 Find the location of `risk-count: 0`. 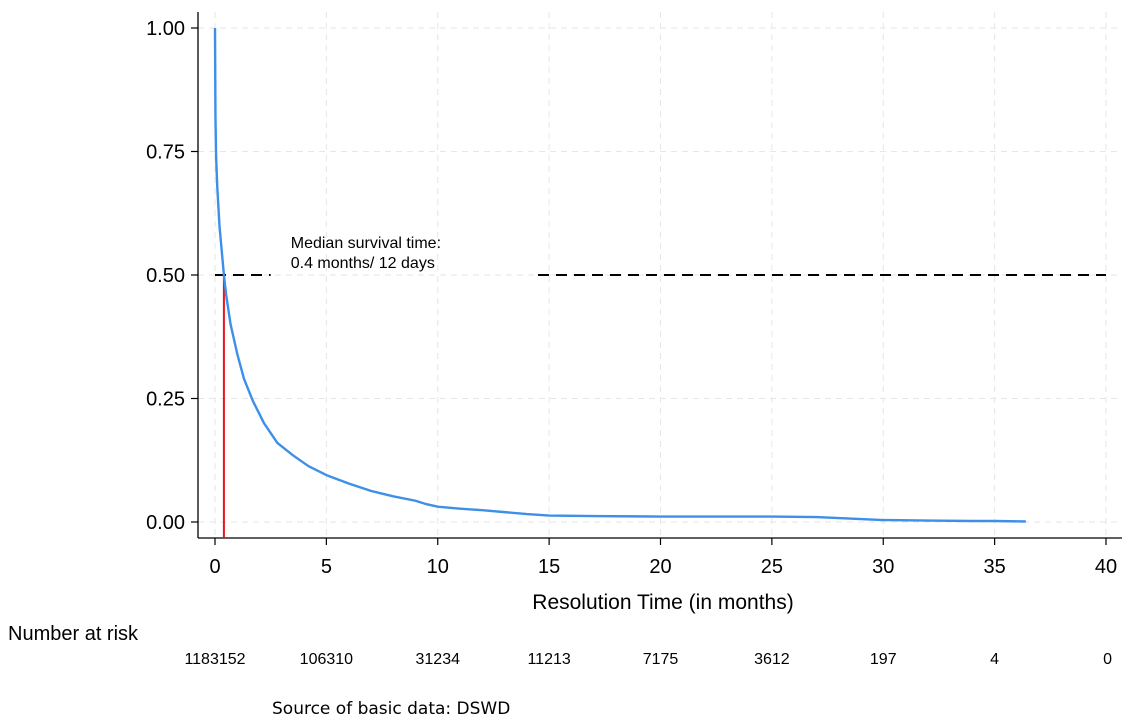

risk-count: 0 is located at coordinates (1107, 659).